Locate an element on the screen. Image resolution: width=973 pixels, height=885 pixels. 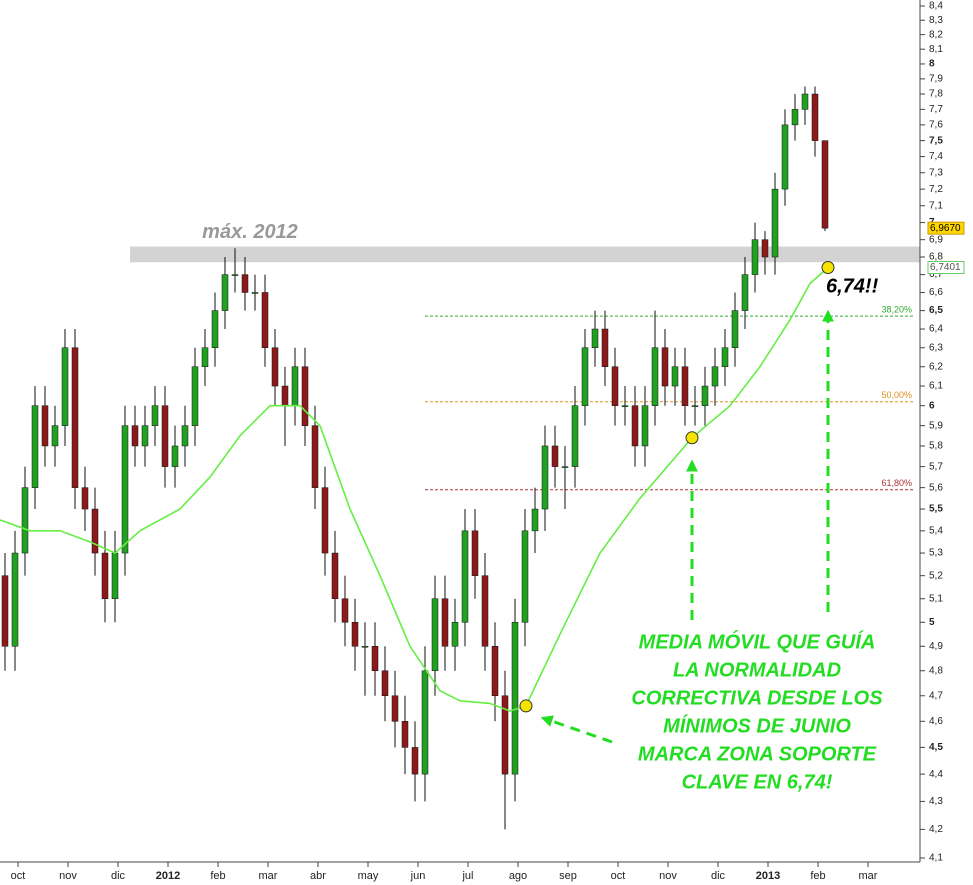
y-tick-label: 8 is located at coordinates (932, 64).